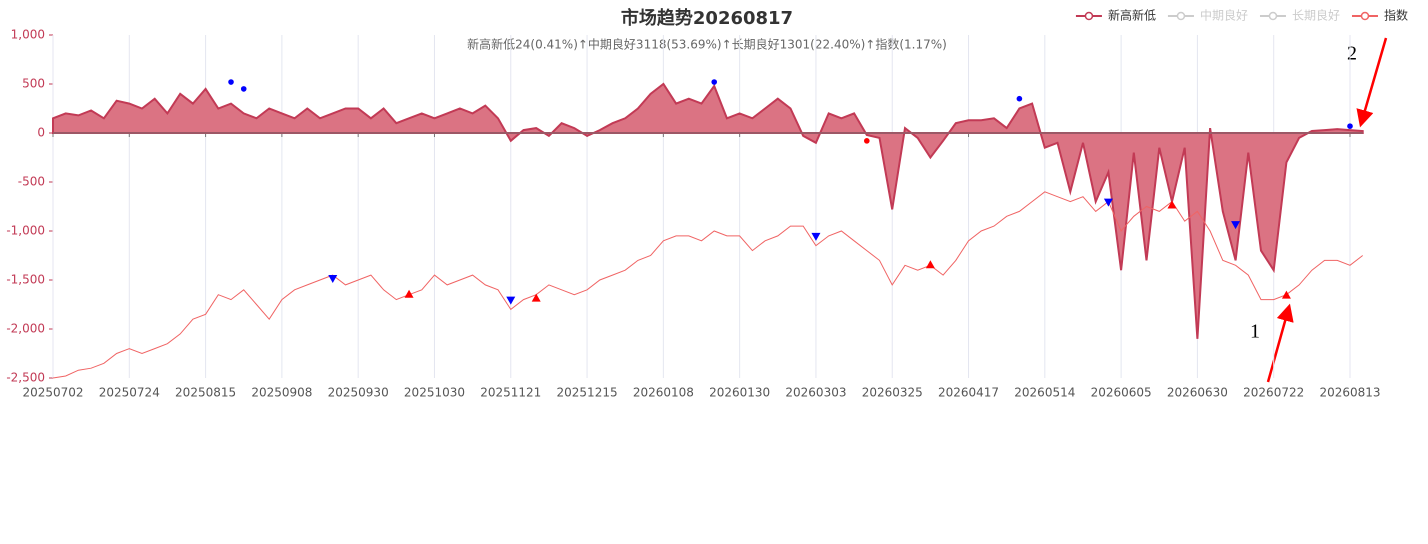  I want to click on y-tick-label: 1,000, so click(28, 35).